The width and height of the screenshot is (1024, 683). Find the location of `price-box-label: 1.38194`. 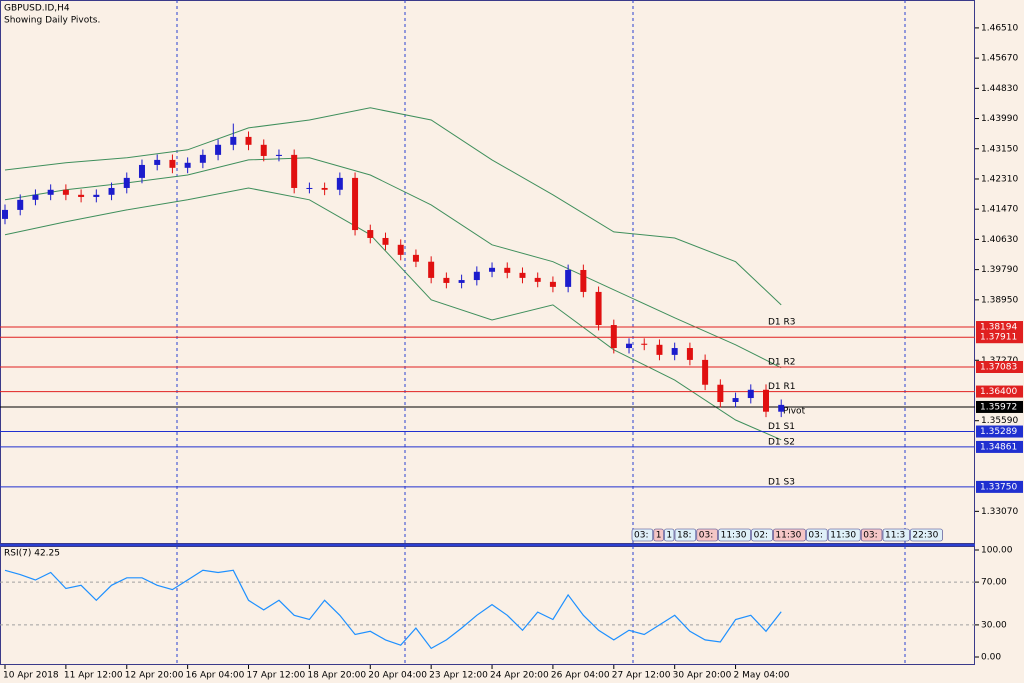

price-box-label: 1.38194 is located at coordinates (998, 328).